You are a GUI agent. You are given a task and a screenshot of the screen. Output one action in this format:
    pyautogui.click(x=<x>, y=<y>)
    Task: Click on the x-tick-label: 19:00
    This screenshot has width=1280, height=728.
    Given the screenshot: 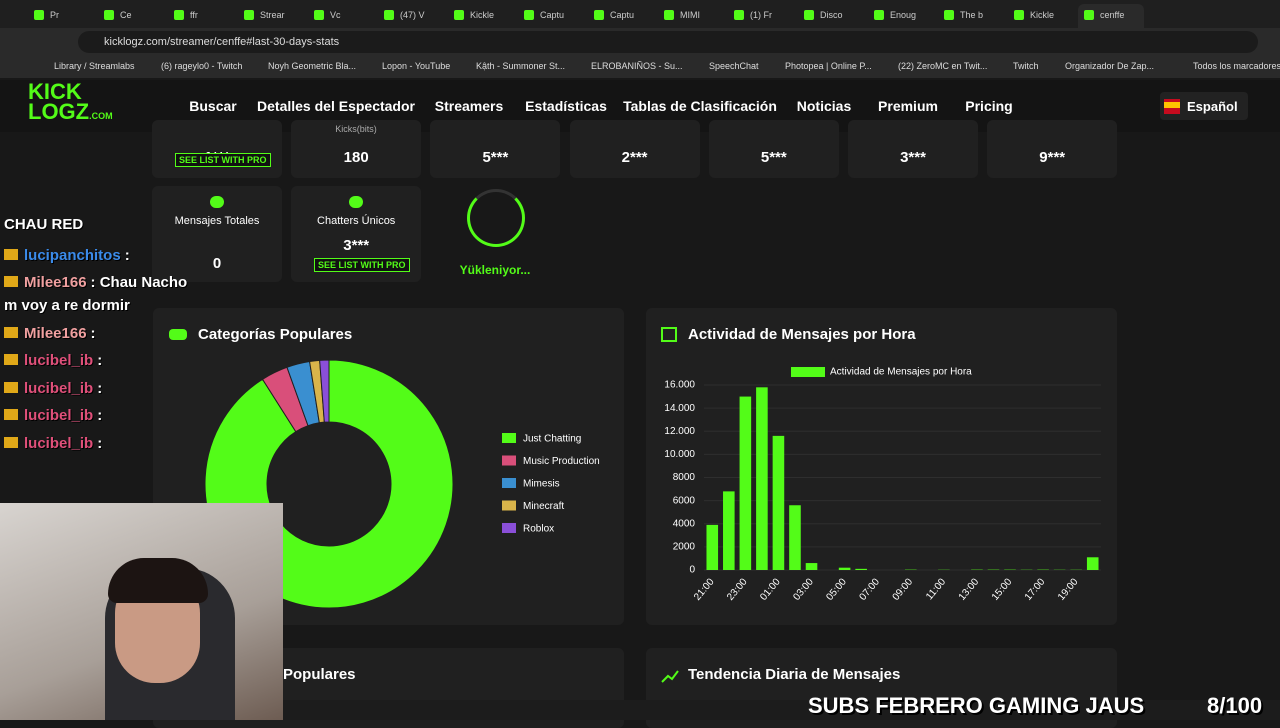 What is the action you would take?
    pyautogui.click(x=1068, y=589)
    